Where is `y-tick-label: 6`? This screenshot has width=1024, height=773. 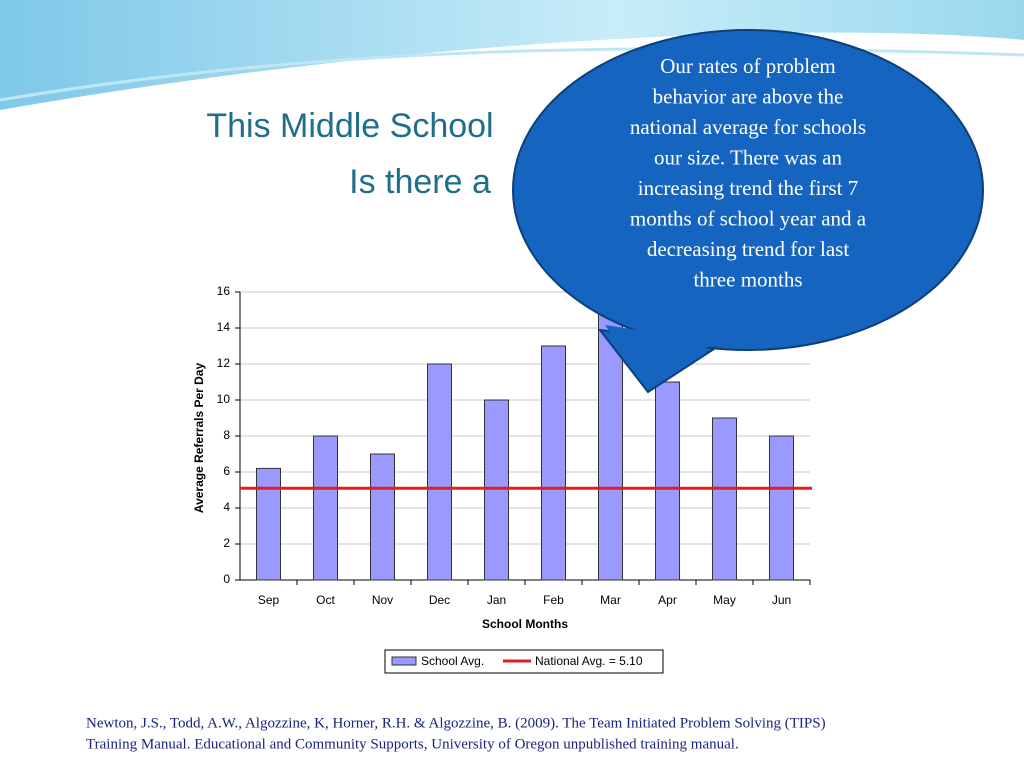
y-tick-label: 6 is located at coordinates (226, 471).